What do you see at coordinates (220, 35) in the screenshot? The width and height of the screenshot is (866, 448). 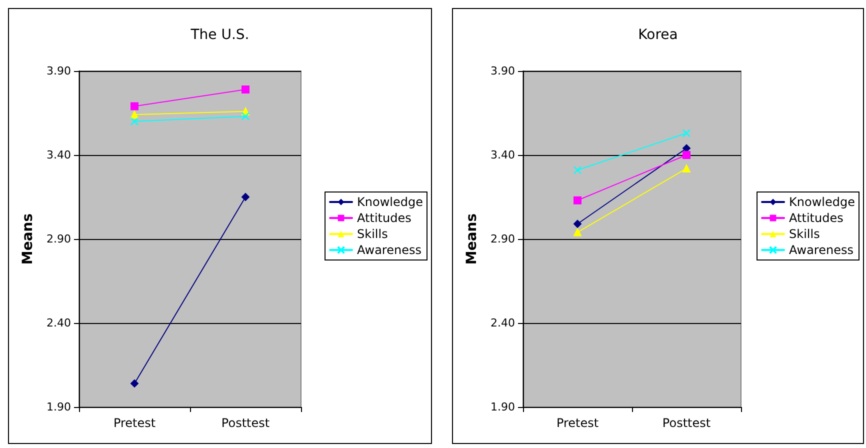 I see `chart-title: The U.S.` at bounding box center [220, 35].